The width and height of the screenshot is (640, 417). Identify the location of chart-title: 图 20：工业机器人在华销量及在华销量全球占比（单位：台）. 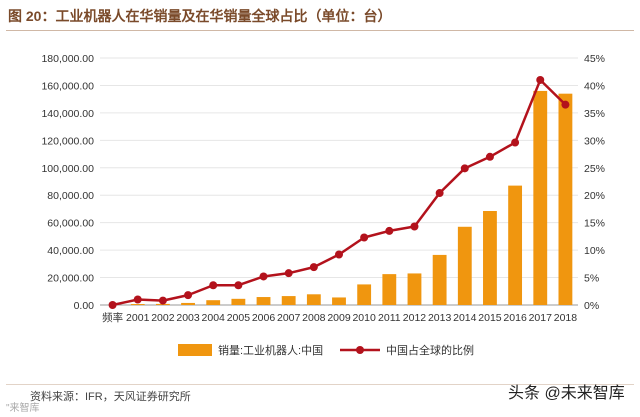
(200, 16).